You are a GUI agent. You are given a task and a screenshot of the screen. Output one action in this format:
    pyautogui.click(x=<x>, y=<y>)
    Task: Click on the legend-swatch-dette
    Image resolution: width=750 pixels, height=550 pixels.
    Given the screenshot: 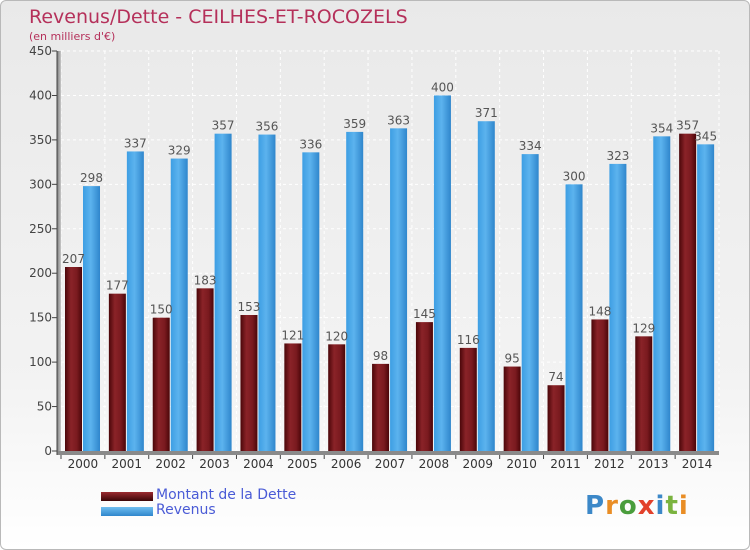 What is the action you would take?
    pyautogui.click(x=127, y=496)
    